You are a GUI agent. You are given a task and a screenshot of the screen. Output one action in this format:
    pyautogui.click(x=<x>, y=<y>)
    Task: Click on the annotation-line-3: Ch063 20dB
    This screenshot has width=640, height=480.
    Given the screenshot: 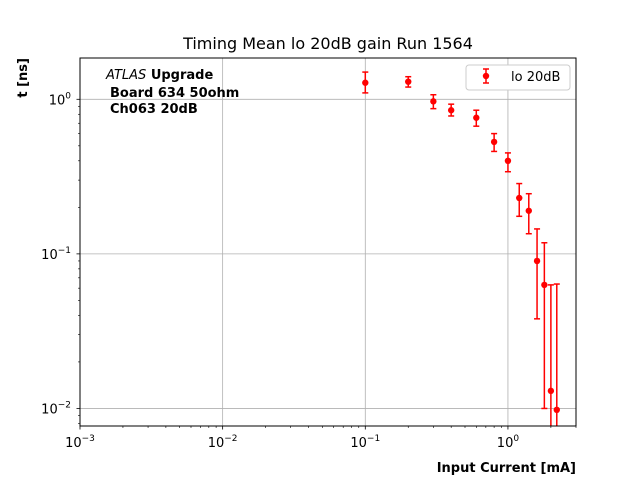 What is the action you would take?
    pyautogui.click(x=154, y=109)
    